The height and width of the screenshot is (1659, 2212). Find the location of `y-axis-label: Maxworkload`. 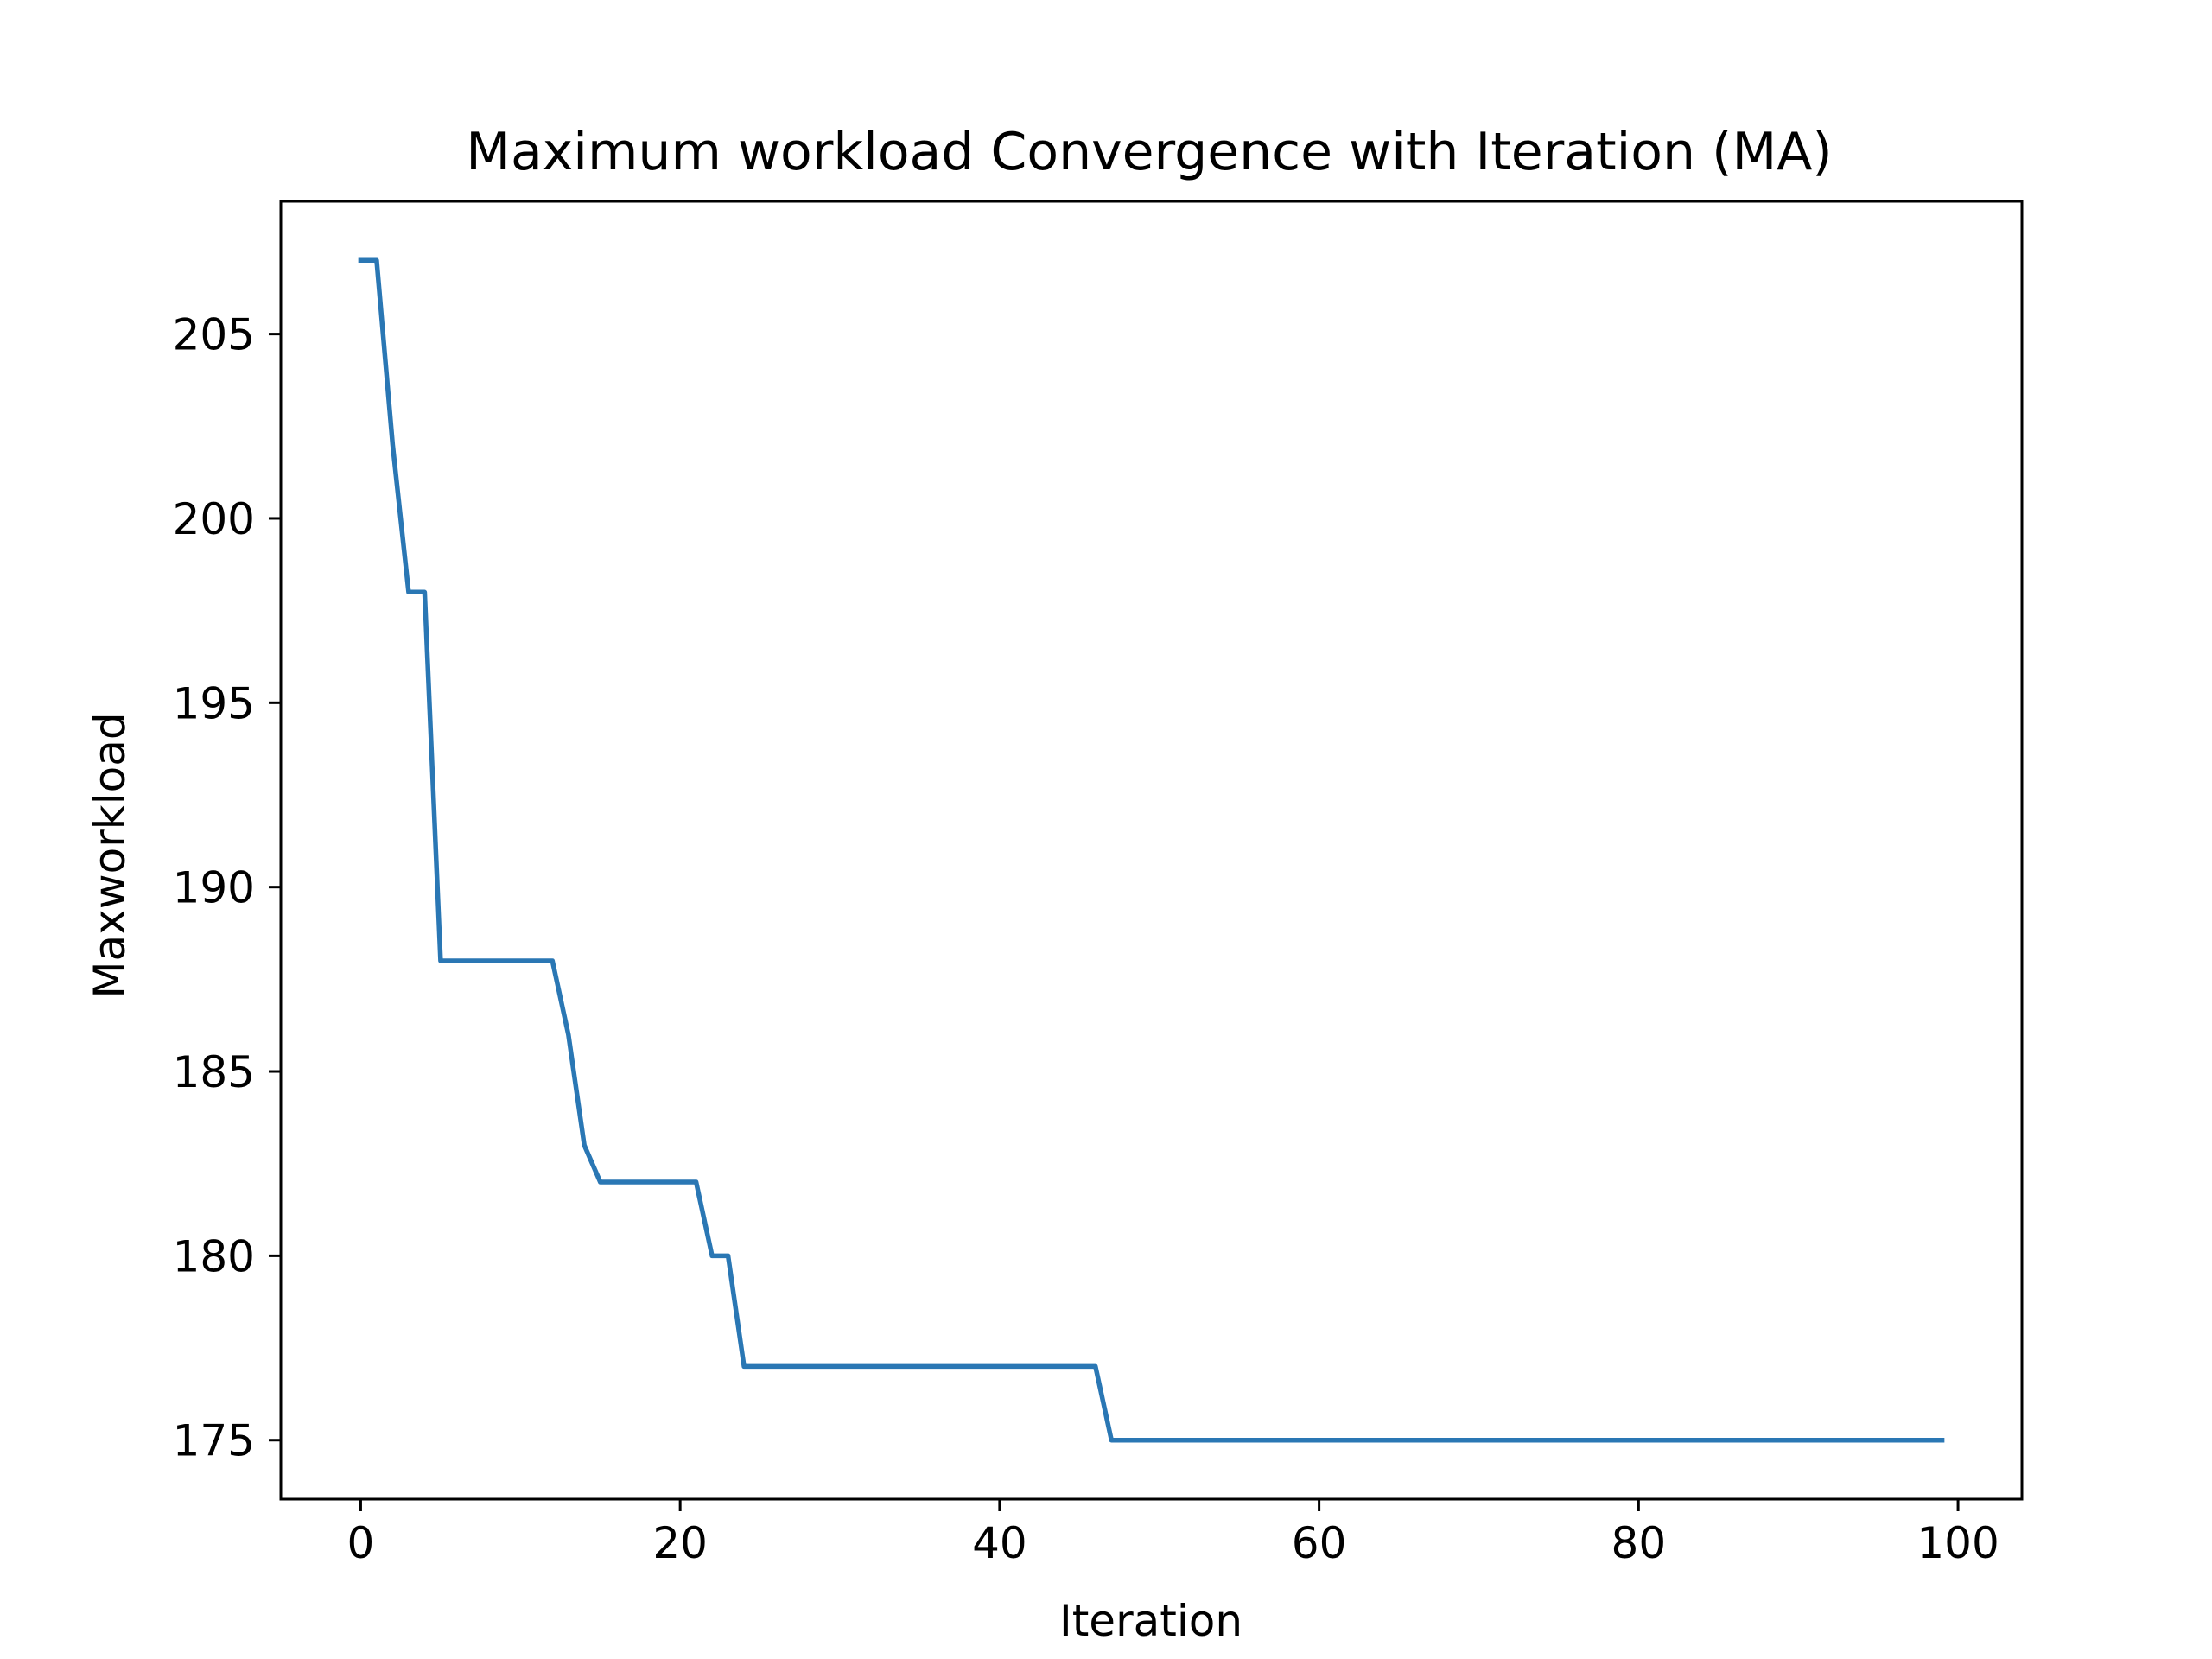

y-axis-label: Maxworkload is located at coordinates (110, 855).